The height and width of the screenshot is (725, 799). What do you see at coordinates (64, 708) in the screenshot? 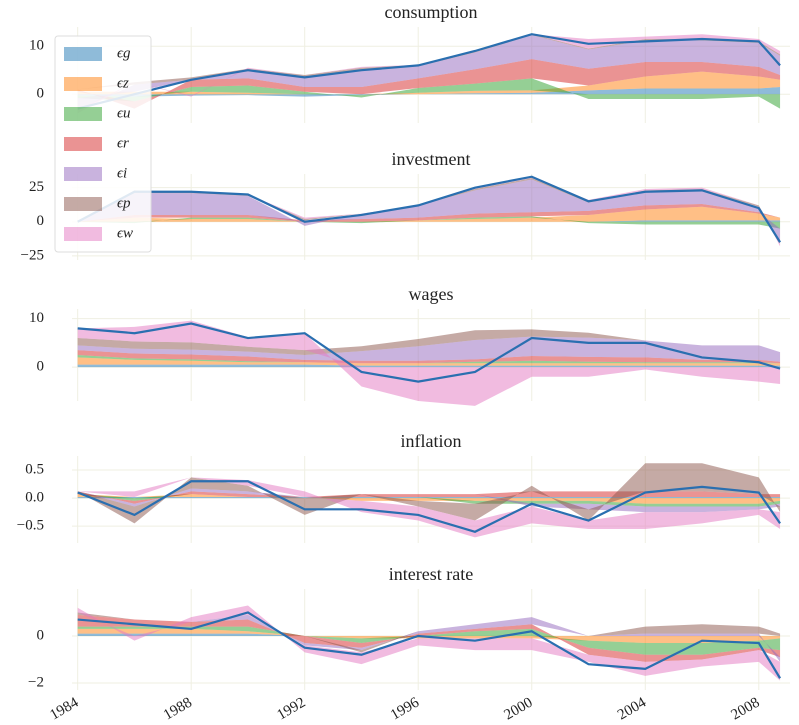
I see `x-tick-label: 1984` at bounding box center [64, 708].